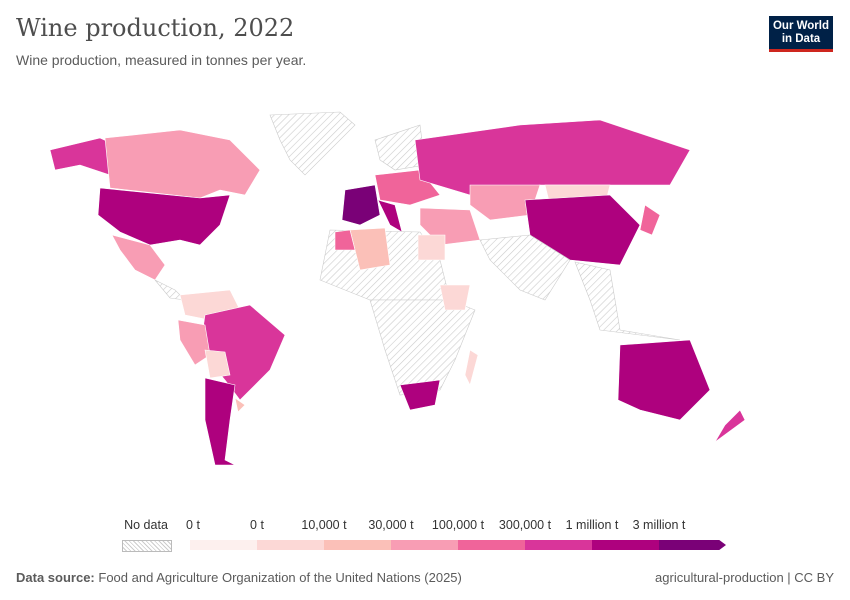  What do you see at coordinates (217, 364) in the screenshot?
I see `bolivia` at bounding box center [217, 364].